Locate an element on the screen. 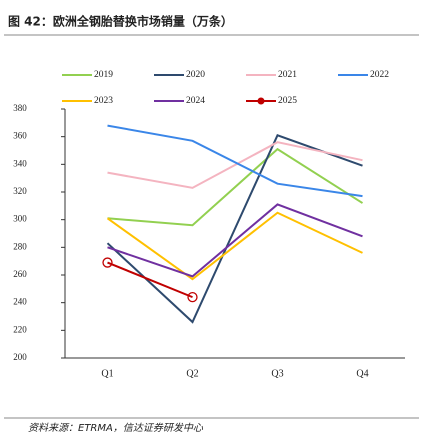 The image size is (423, 437). chart-title: 图 42：欧洲全钢胎替换市场销量（万条） is located at coordinates (120, 21).